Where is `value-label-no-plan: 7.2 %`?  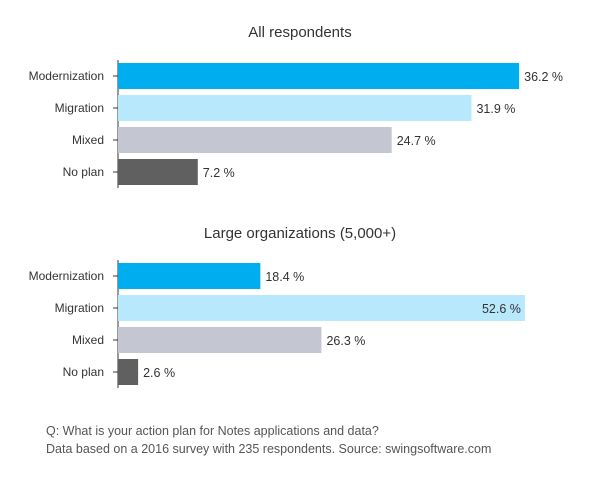 value-label-no-plan: 7.2 % is located at coordinates (219, 173).